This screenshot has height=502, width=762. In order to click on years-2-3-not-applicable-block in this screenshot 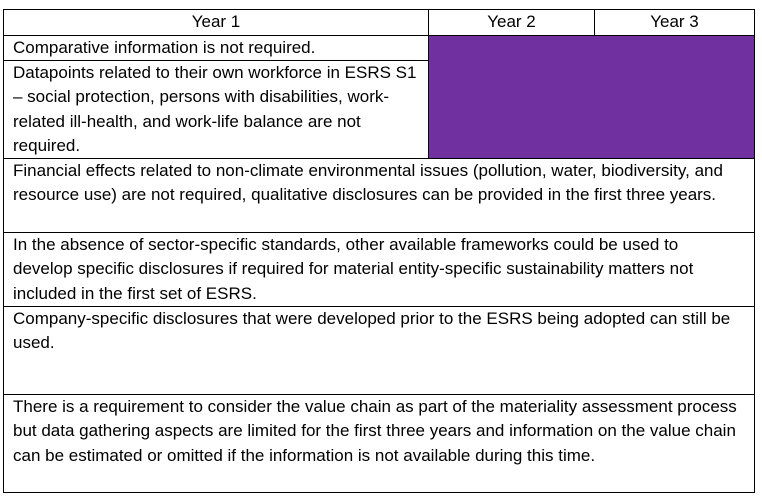, I will do `click(591, 96)`.